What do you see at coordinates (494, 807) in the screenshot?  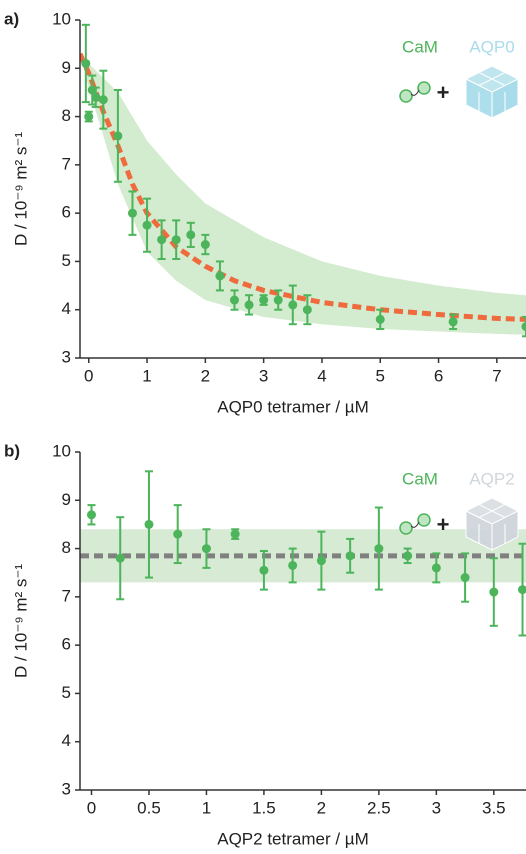 I see `x-tick-label: 3.5` at bounding box center [494, 807].